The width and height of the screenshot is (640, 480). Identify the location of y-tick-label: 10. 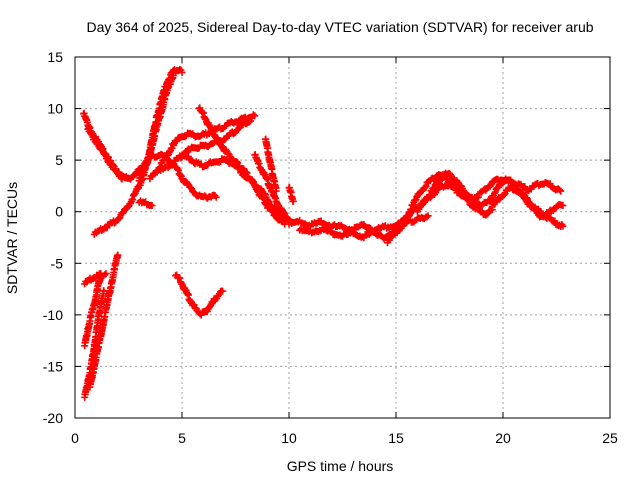
(55, 109).